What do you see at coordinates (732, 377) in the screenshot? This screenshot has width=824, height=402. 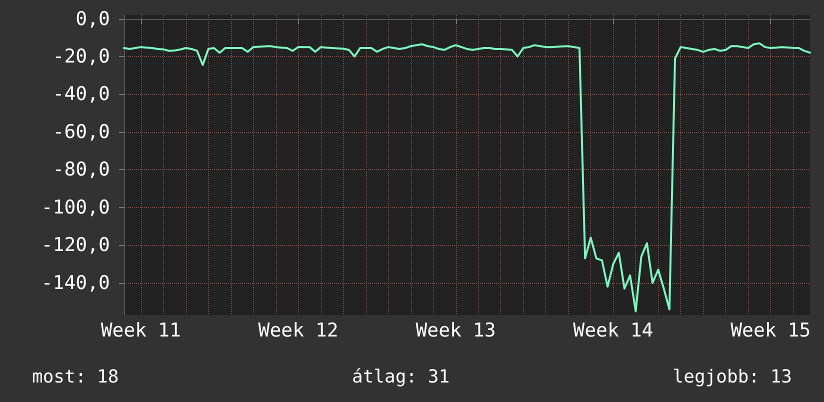 I see `text: legjobb: 13` at bounding box center [732, 377].